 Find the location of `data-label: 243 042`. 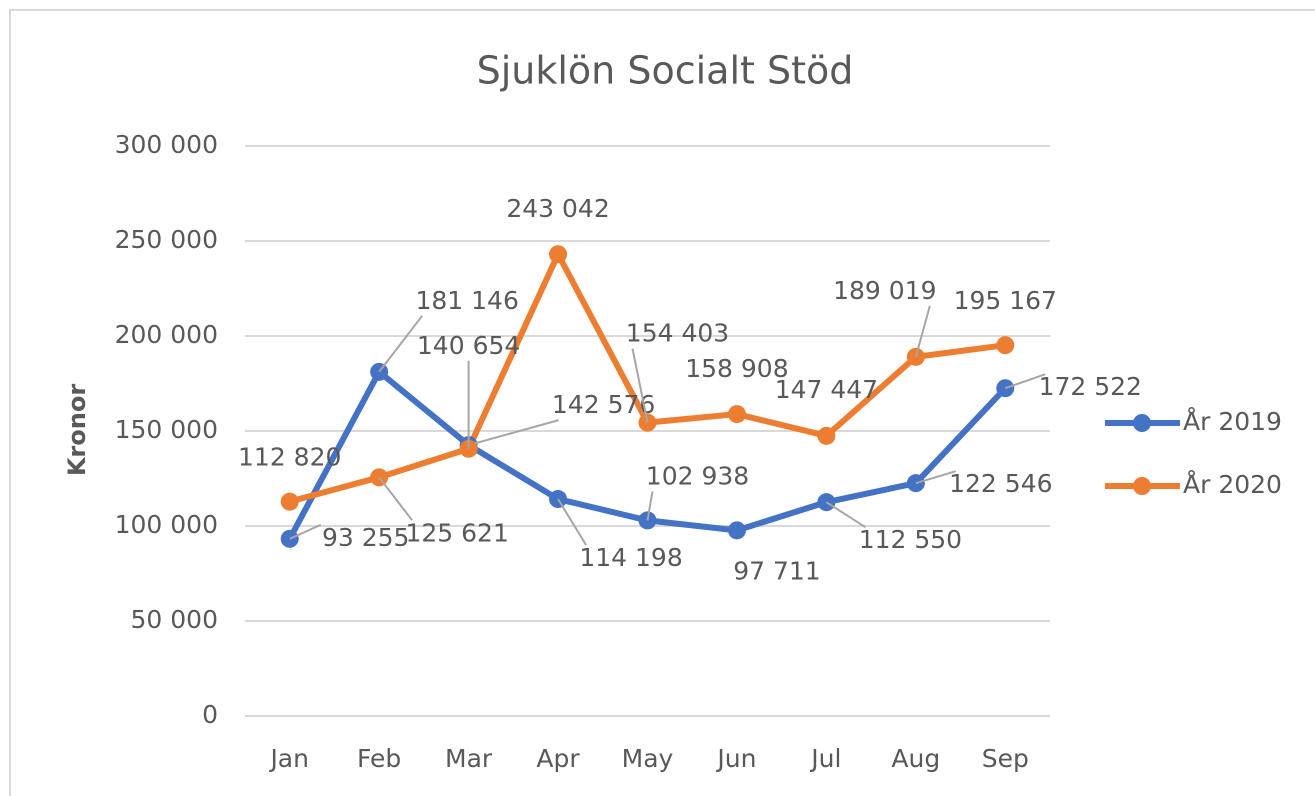

data-label: 243 042 is located at coordinates (557, 208).